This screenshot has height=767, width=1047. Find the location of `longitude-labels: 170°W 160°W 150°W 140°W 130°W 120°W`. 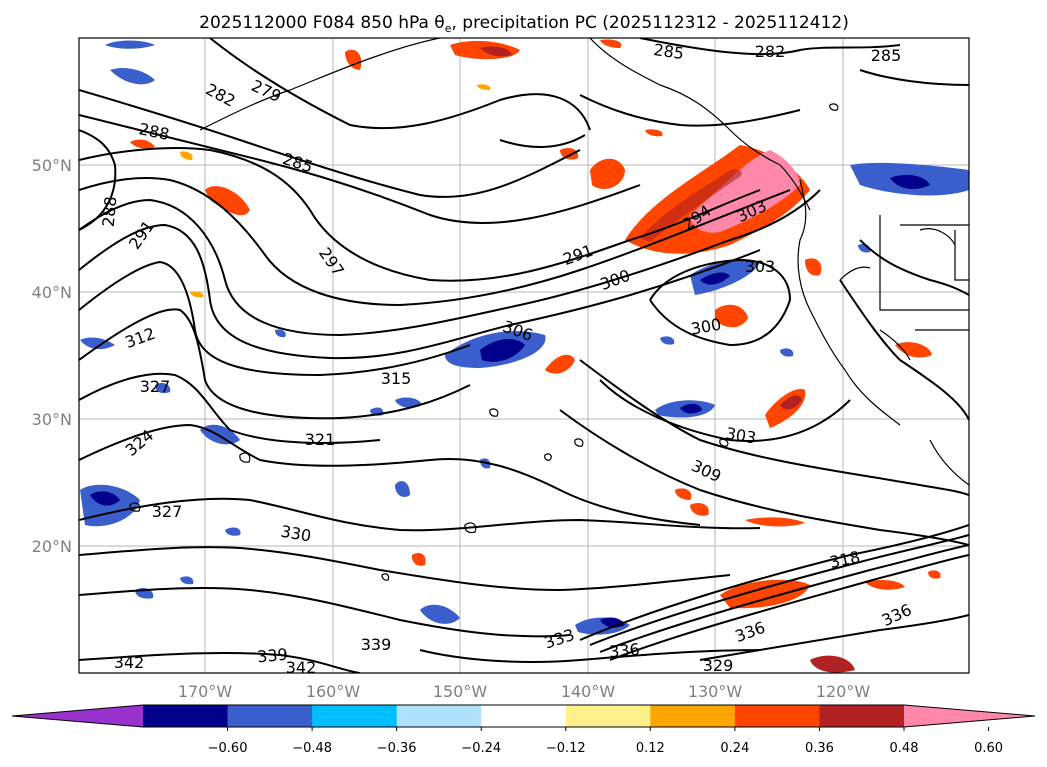

longitude-labels: 170°W 160°W 150°W 140°W 130°W 120°W is located at coordinates (524, 691).